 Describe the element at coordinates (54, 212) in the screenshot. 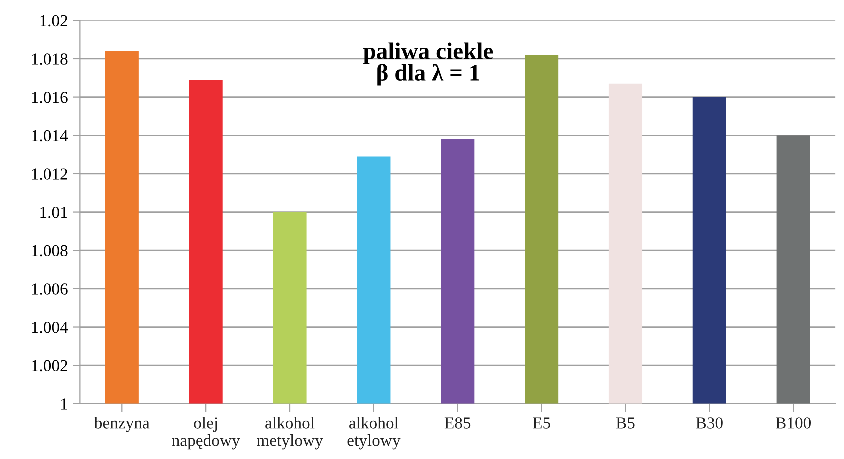

I see `y-tick-label: 1.01` at that location.